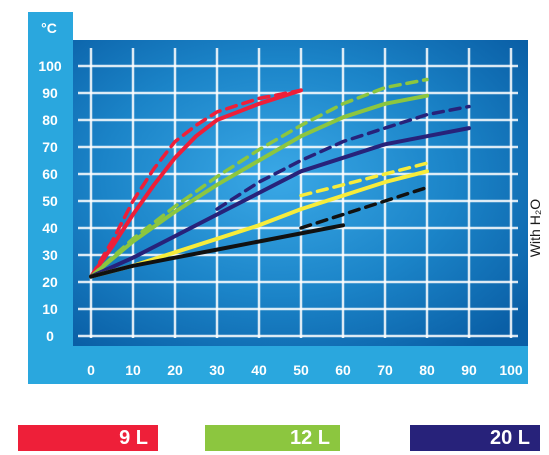 The height and width of the screenshot is (455, 549). What do you see at coordinates (91, 370) in the screenshot?
I see `x-tick-label: 0` at bounding box center [91, 370].